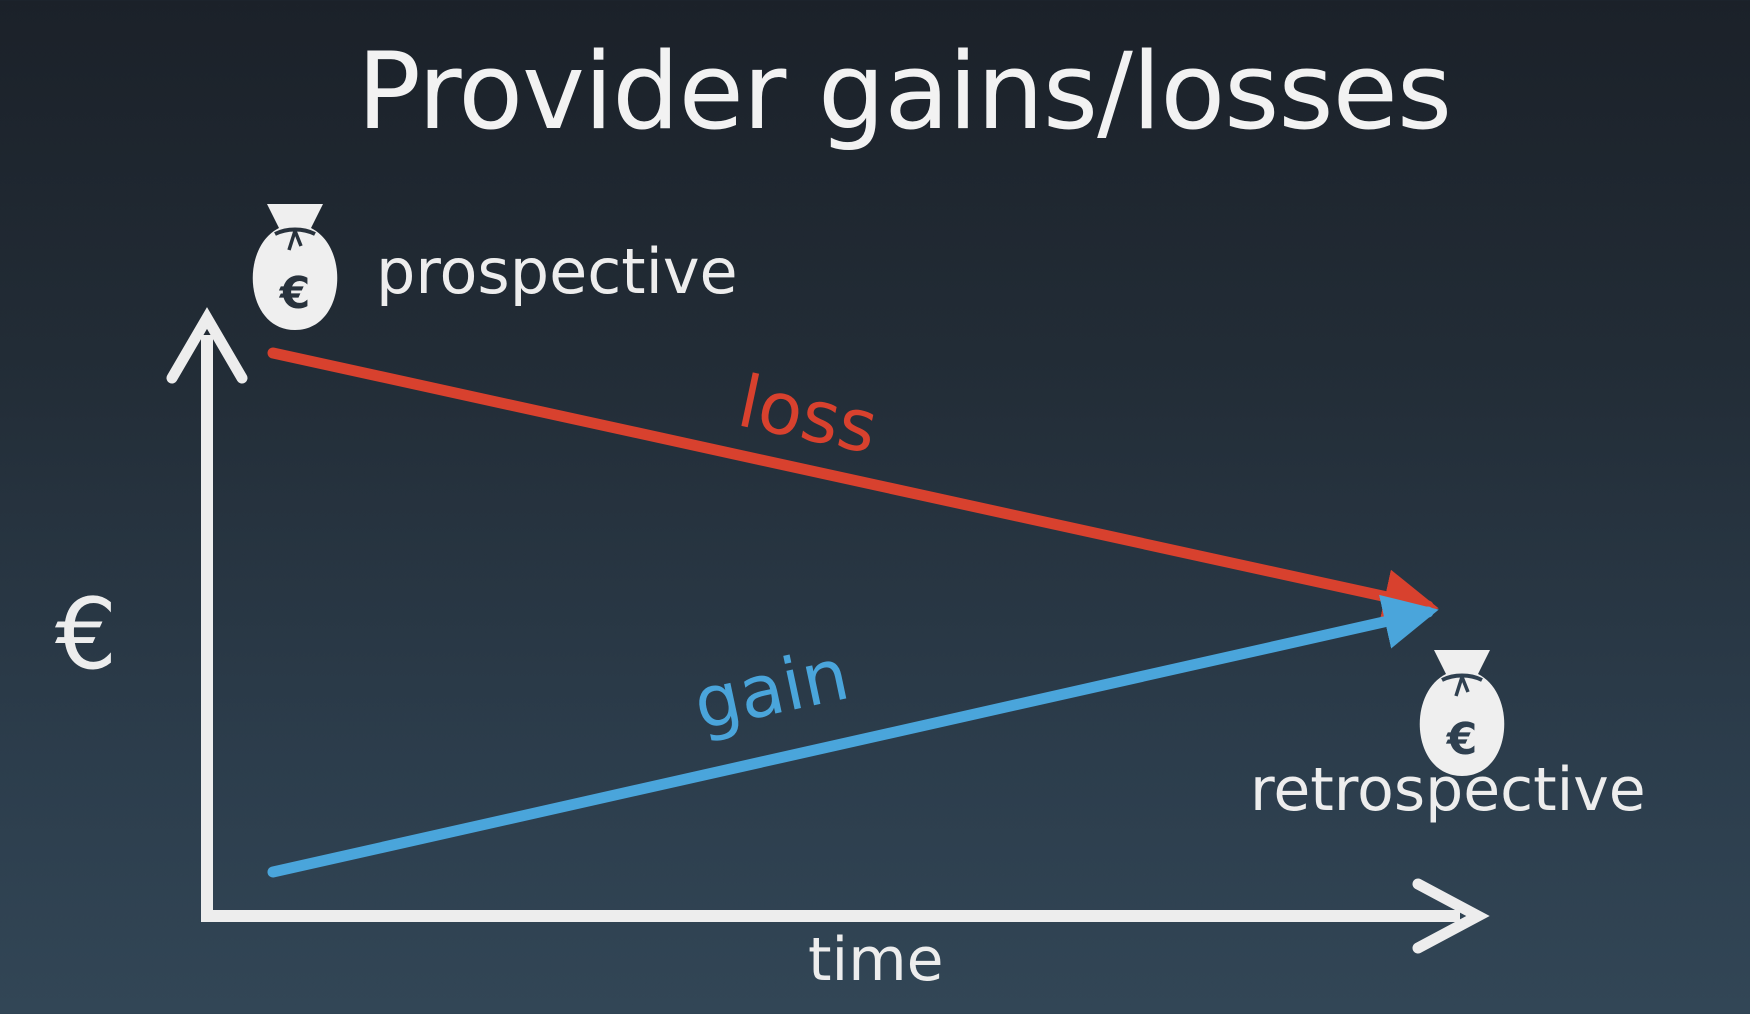 The width and height of the screenshot is (1750, 1014). I want to click on x-axis-label: time, so click(876, 960).